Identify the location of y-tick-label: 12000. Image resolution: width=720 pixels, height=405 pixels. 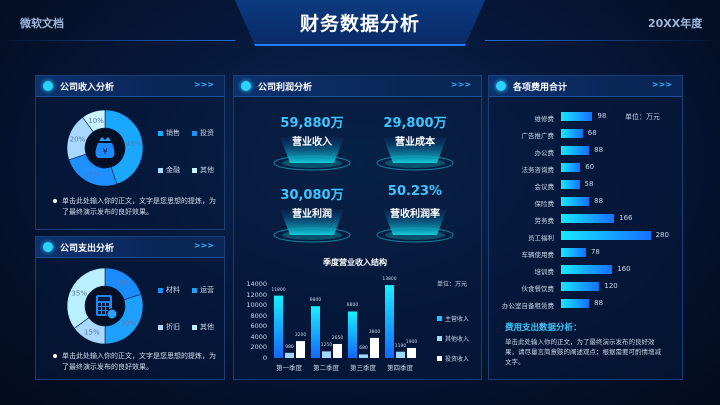
(256, 294).